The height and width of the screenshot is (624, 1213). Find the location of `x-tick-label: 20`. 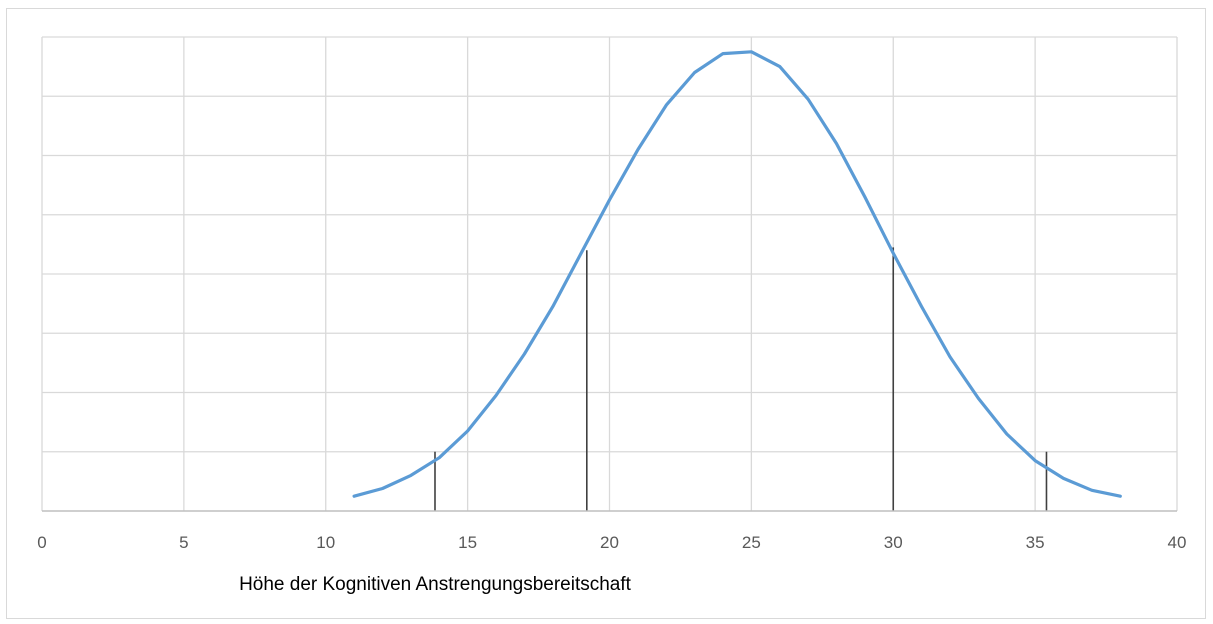

x-tick-label: 20 is located at coordinates (609, 542).